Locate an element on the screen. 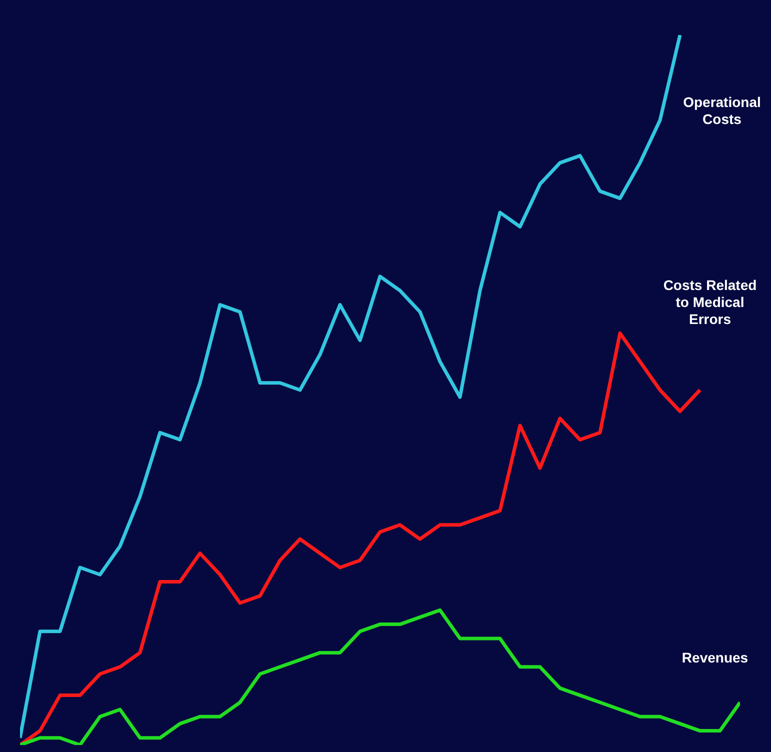 This screenshot has width=771, height=752. text: Costs Related to Medical Errors is located at coordinates (710, 302).